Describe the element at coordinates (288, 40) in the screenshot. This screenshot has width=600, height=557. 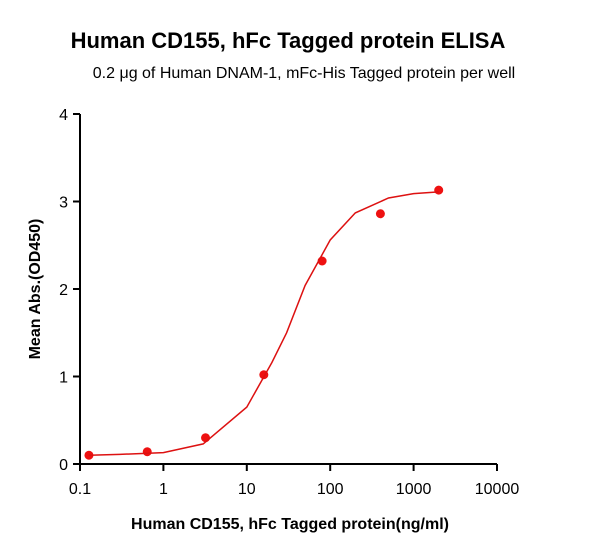
I see `chart-title: Human CD155, hFc Tagged protein ELISA` at that location.